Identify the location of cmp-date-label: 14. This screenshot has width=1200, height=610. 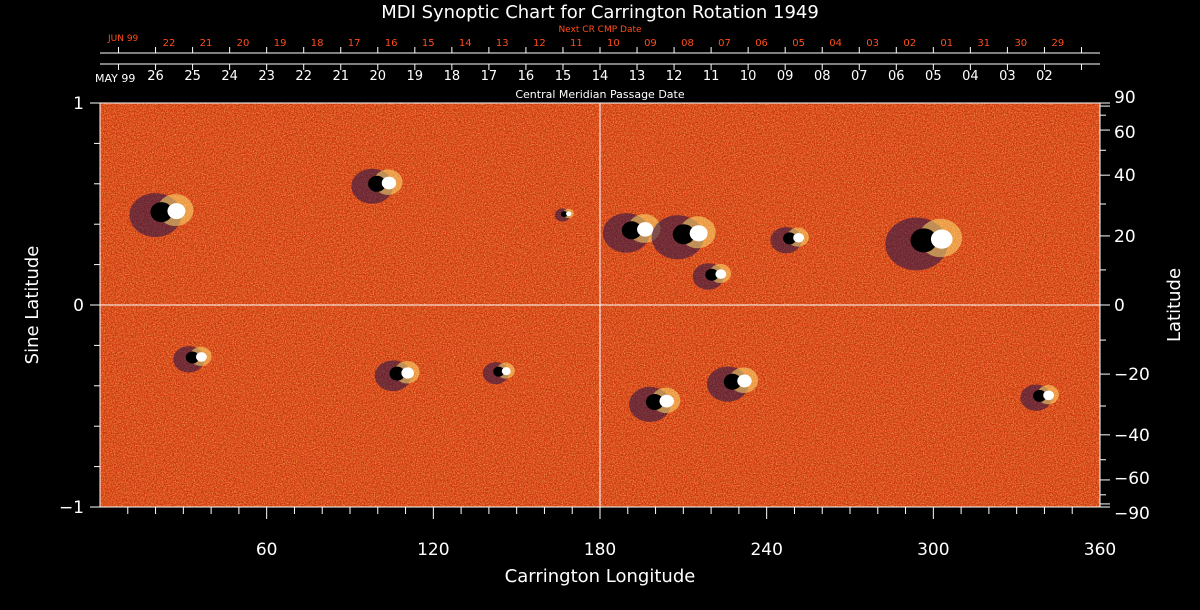
(600, 76).